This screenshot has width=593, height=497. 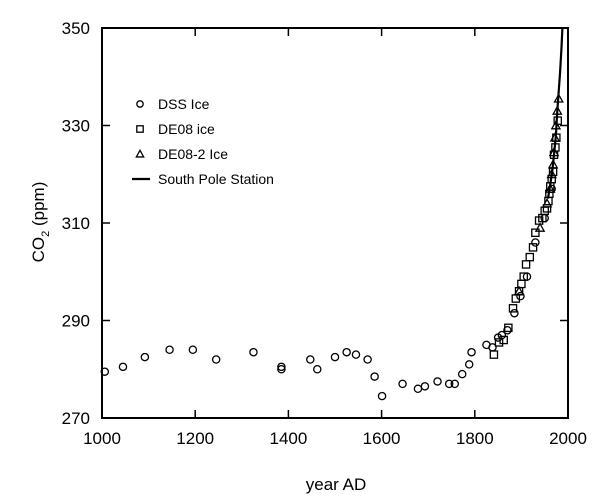 What do you see at coordinates (102, 438) in the screenshot?
I see `x-tick-label-1000: 1000` at bounding box center [102, 438].